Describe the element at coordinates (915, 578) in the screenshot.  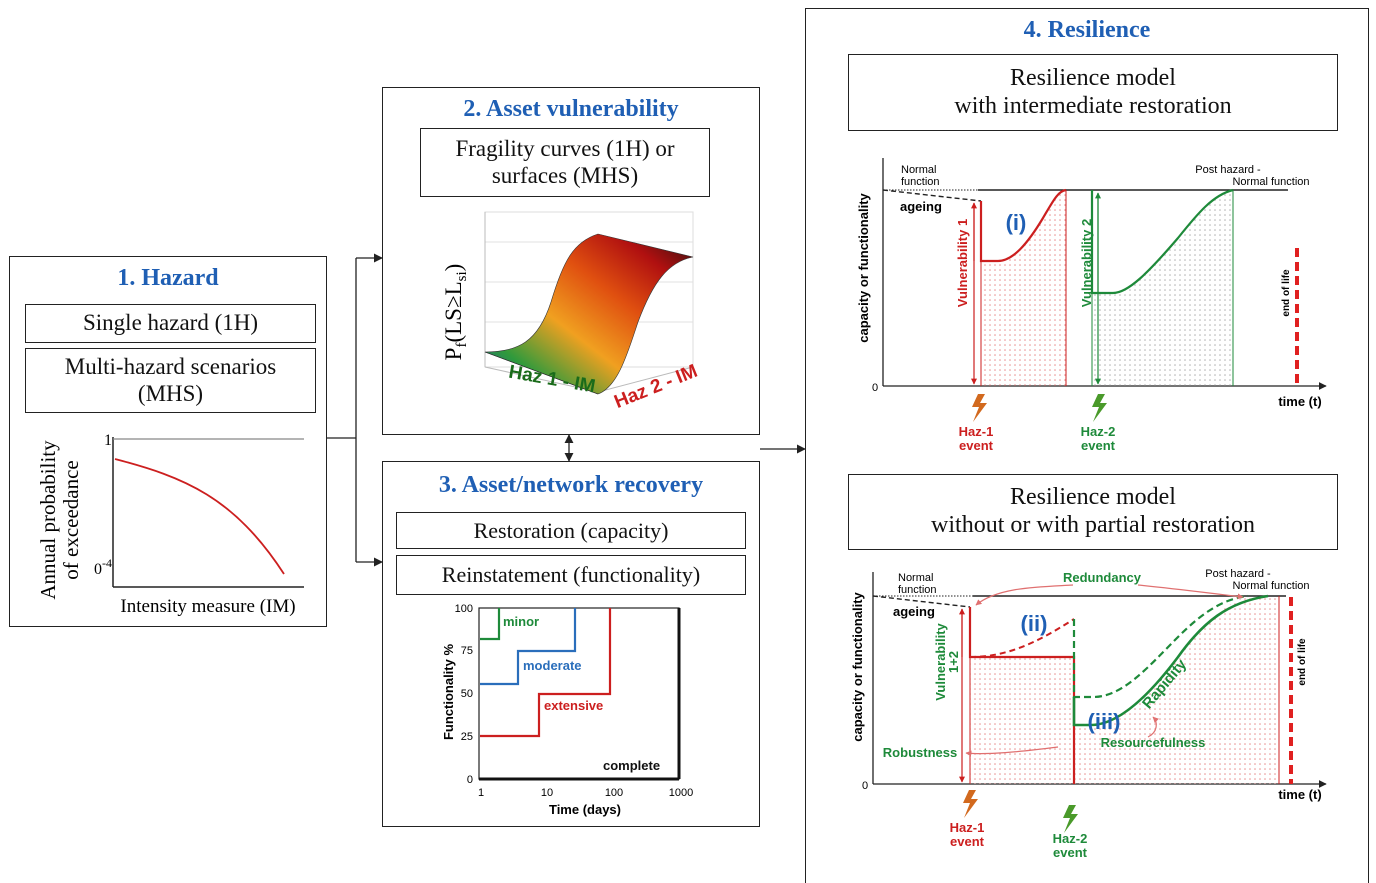
I see `model2-normal-1: Normal` at that location.